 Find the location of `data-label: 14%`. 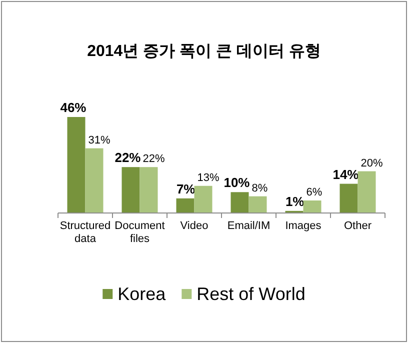

data-label: 14% is located at coordinates (346, 174).